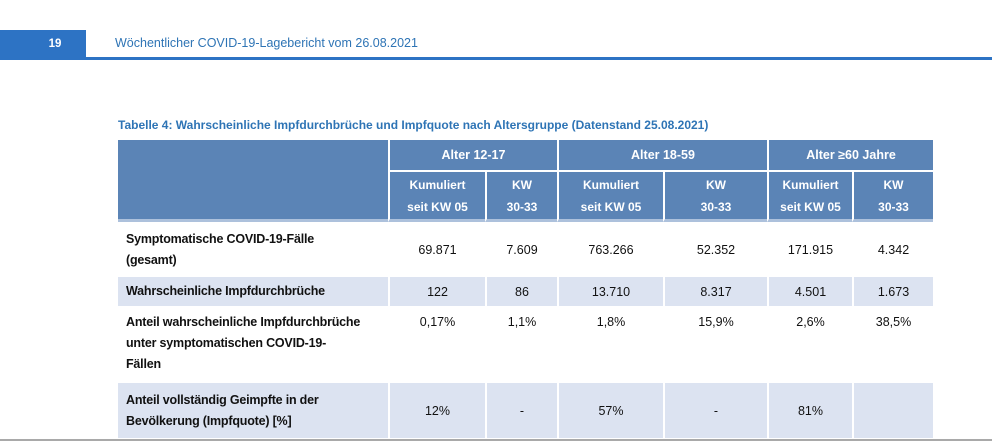  What do you see at coordinates (209, 420) in the screenshot?
I see `row-label-line: Bevölkerung (Impfquote) [%]` at bounding box center [209, 420].